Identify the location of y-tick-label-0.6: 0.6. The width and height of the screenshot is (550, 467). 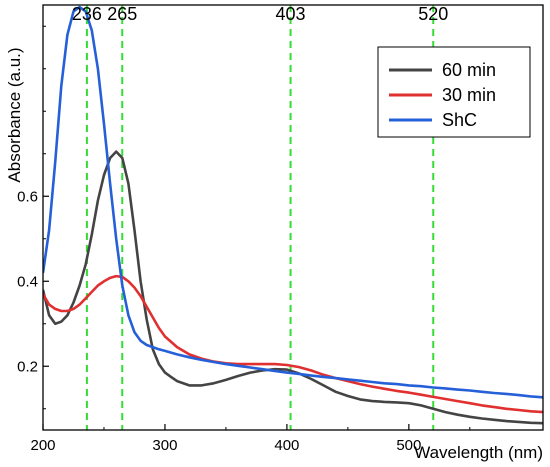
(27, 196).